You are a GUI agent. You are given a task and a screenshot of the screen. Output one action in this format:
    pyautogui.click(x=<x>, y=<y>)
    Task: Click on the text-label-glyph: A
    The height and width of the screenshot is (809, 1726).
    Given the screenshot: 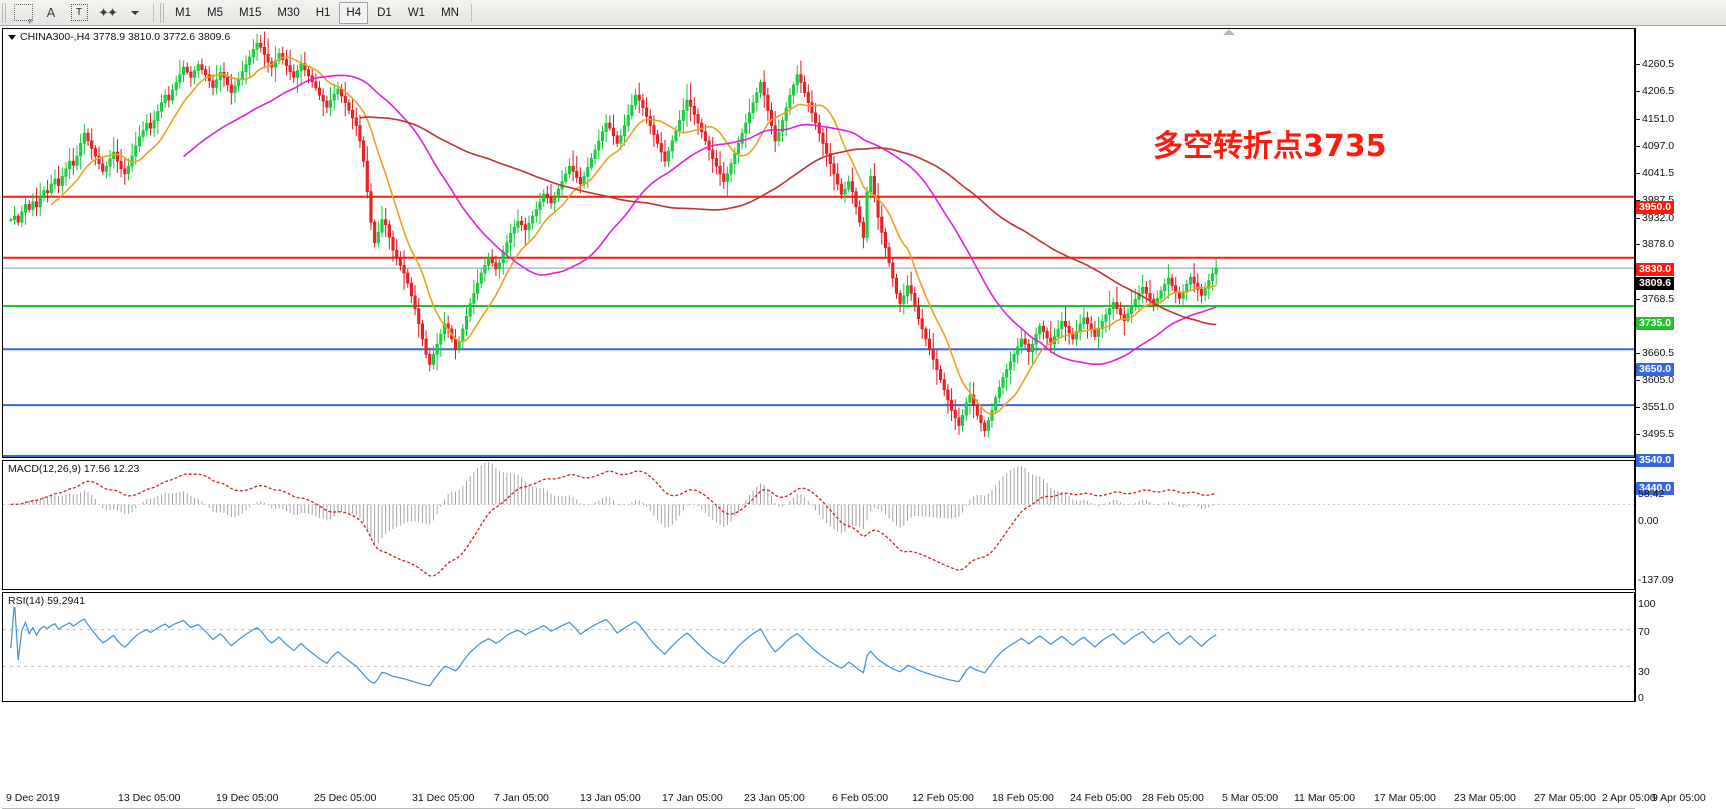 What is the action you would take?
    pyautogui.click(x=51, y=12)
    